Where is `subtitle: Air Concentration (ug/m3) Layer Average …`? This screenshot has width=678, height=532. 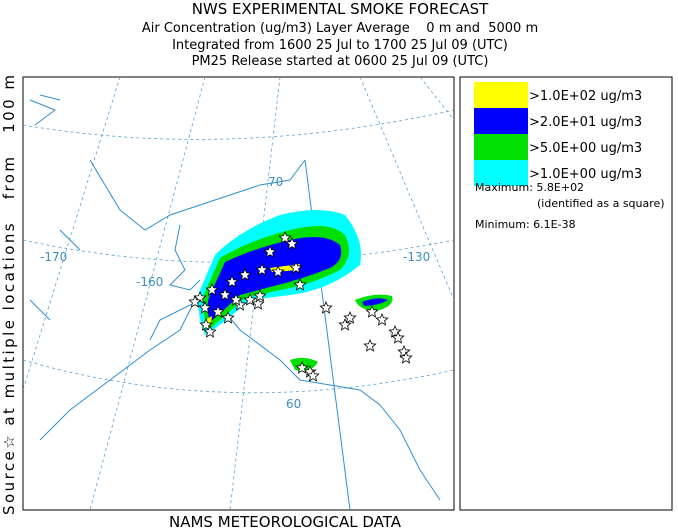
subtitle: Air Concentration (ug/m3) Layer Average … is located at coordinates (340, 28).